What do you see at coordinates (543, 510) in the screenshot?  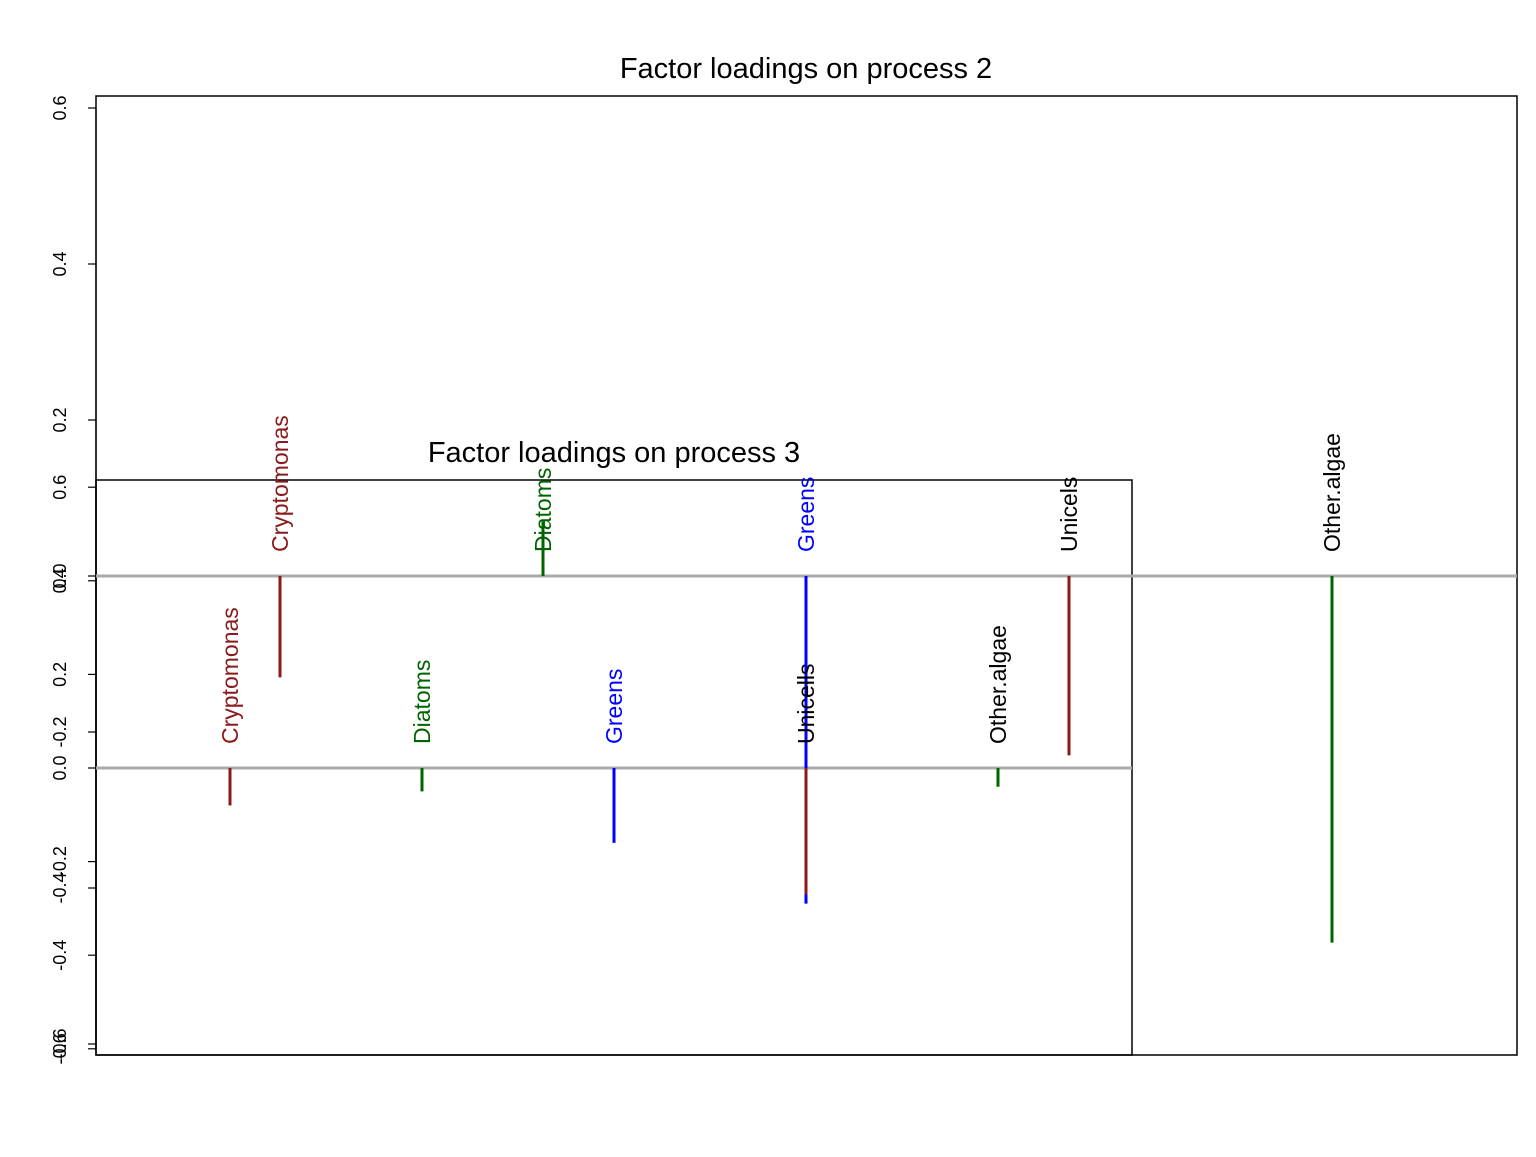 I see `category-label-p2-diatoms: Diatoms` at bounding box center [543, 510].